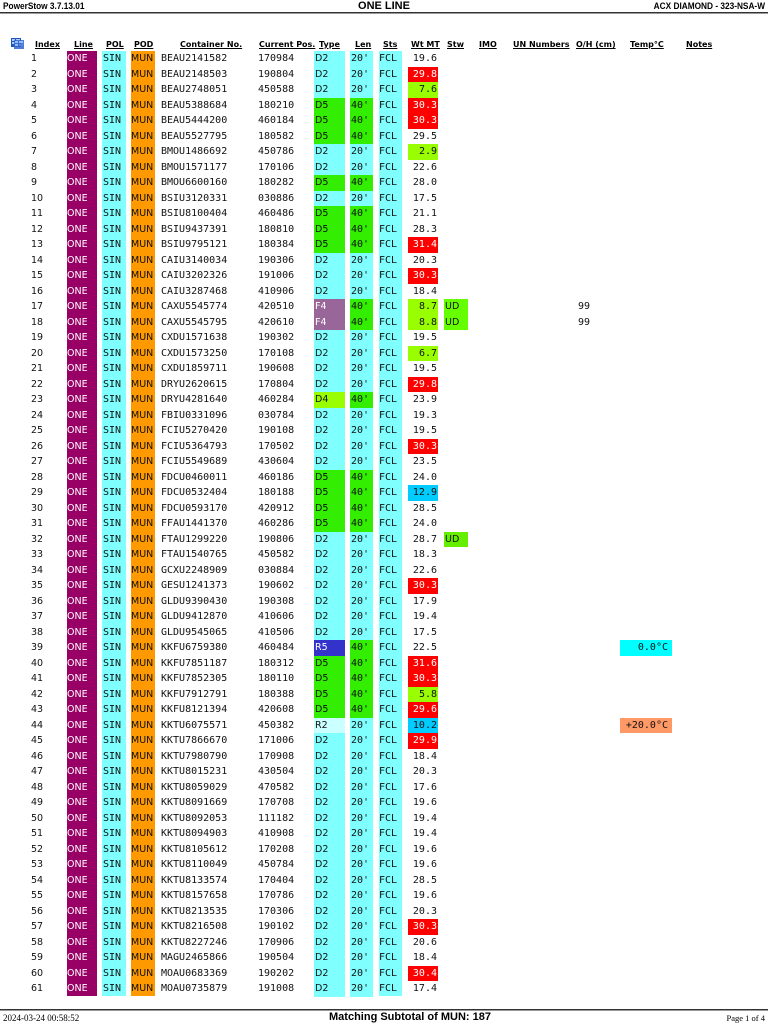  What do you see at coordinates (384, 183) in the screenshot?
I see `table-row: 9 ONE SIN MUN BMOU6600160 180282 D5 40' FCL 28.0` at bounding box center [384, 183].